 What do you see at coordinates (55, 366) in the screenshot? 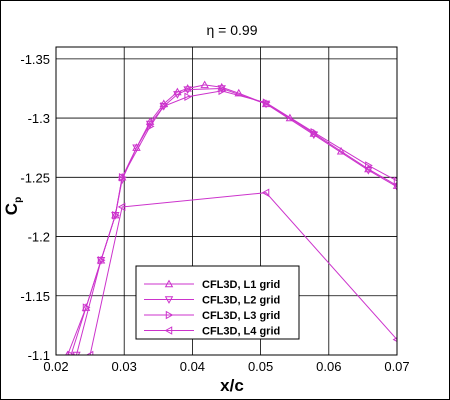
I see `x-tick-label: 0.02` at bounding box center [55, 366].